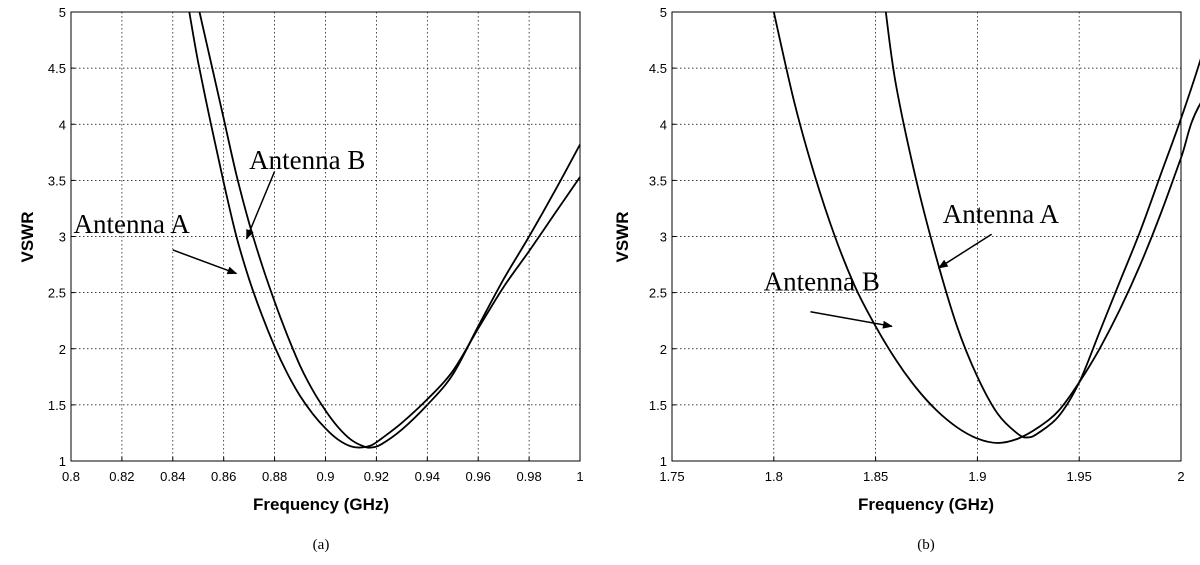  What do you see at coordinates (121, 476) in the screenshot?
I see `x-tick-label: 0.82` at bounding box center [121, 476].